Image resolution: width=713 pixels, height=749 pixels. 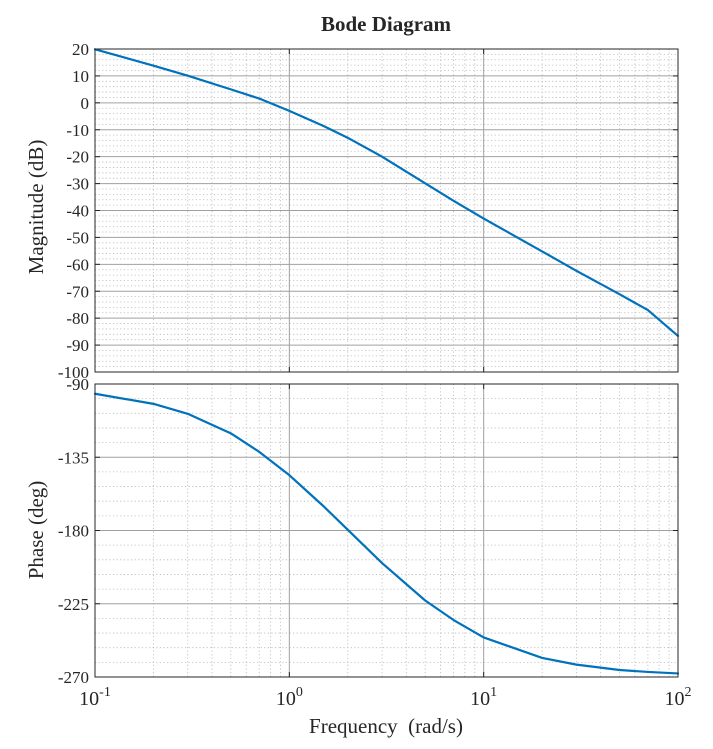 What do you see at coordinates (77, 211) in the screenshot?
I see `magnitude-y-tick-label: -40` at bounding box center [77, 211].